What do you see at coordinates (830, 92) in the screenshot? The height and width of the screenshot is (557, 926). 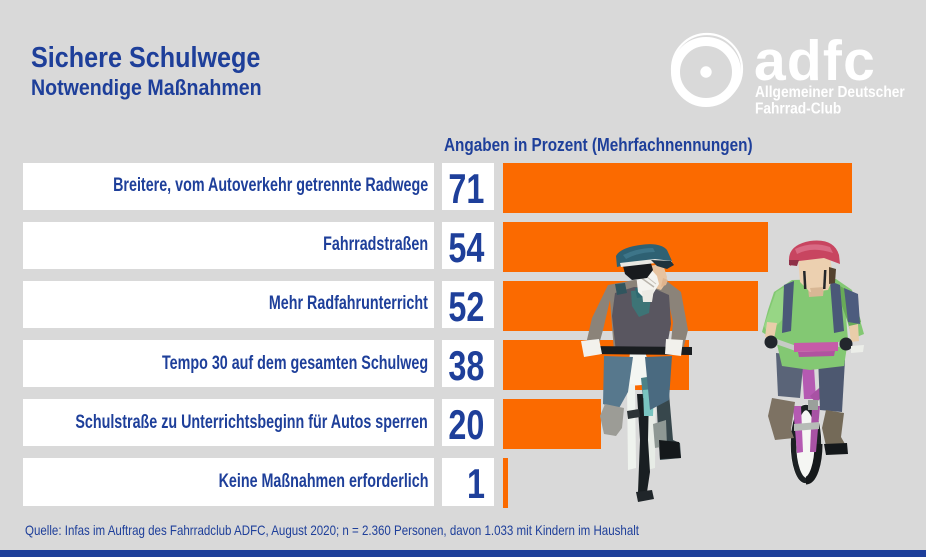 I see `svg-text: Allgemeiner Deutscher` at bounding box center [830, 92].